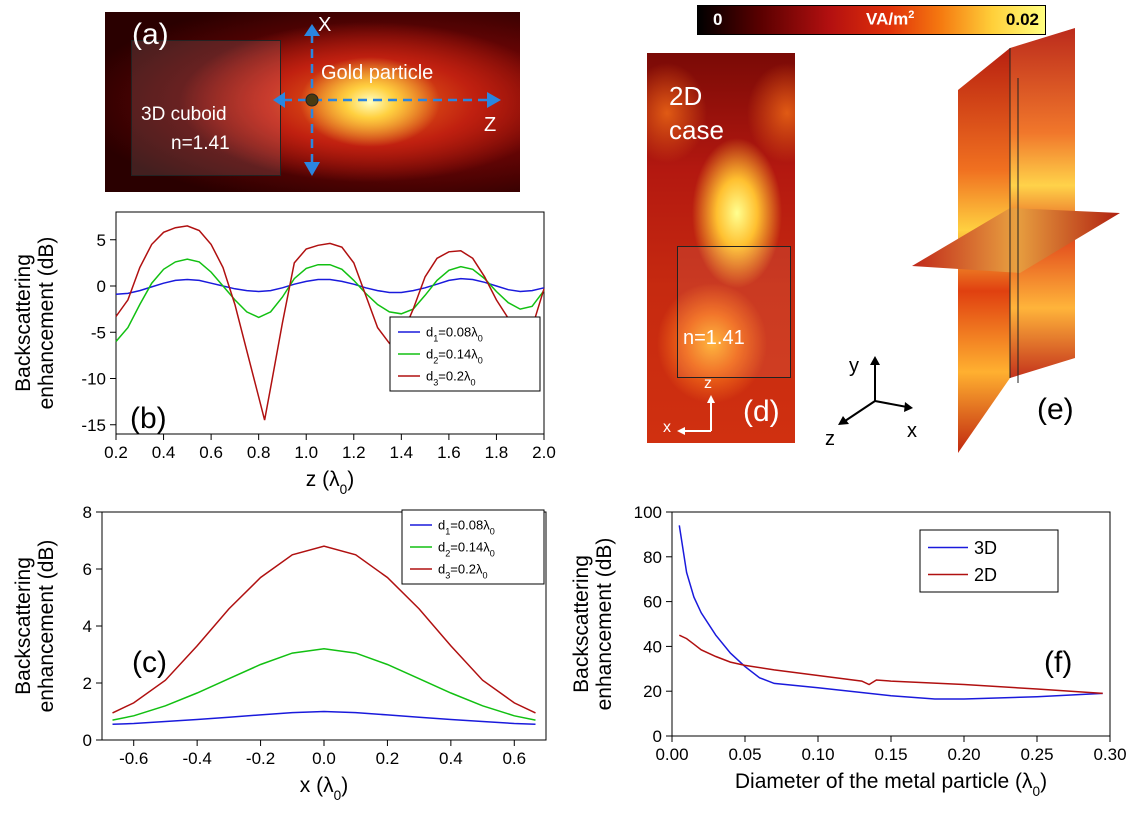 The width and height of the screenshot is (1144, 814). What do you see at coordinates (667, 427) in the screenshot?
I see `panel-d-x-label: x` at bounding box center [667, 427].